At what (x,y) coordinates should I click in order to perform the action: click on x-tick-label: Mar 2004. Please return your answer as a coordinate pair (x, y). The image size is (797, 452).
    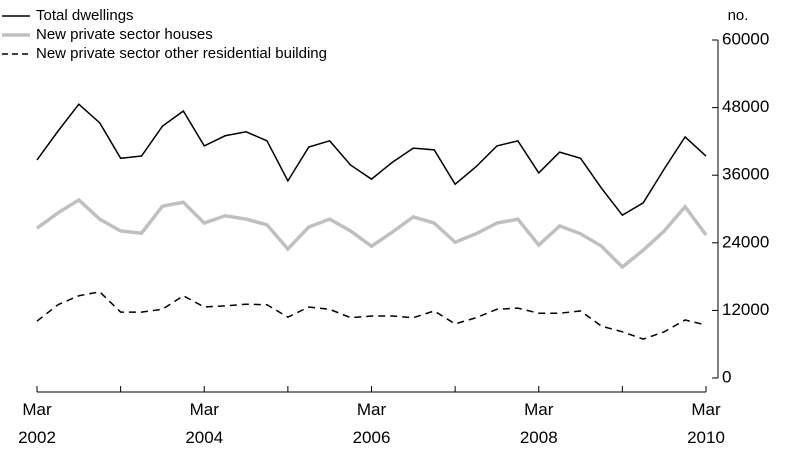
    Looking at the image, I should click on (204, 423).